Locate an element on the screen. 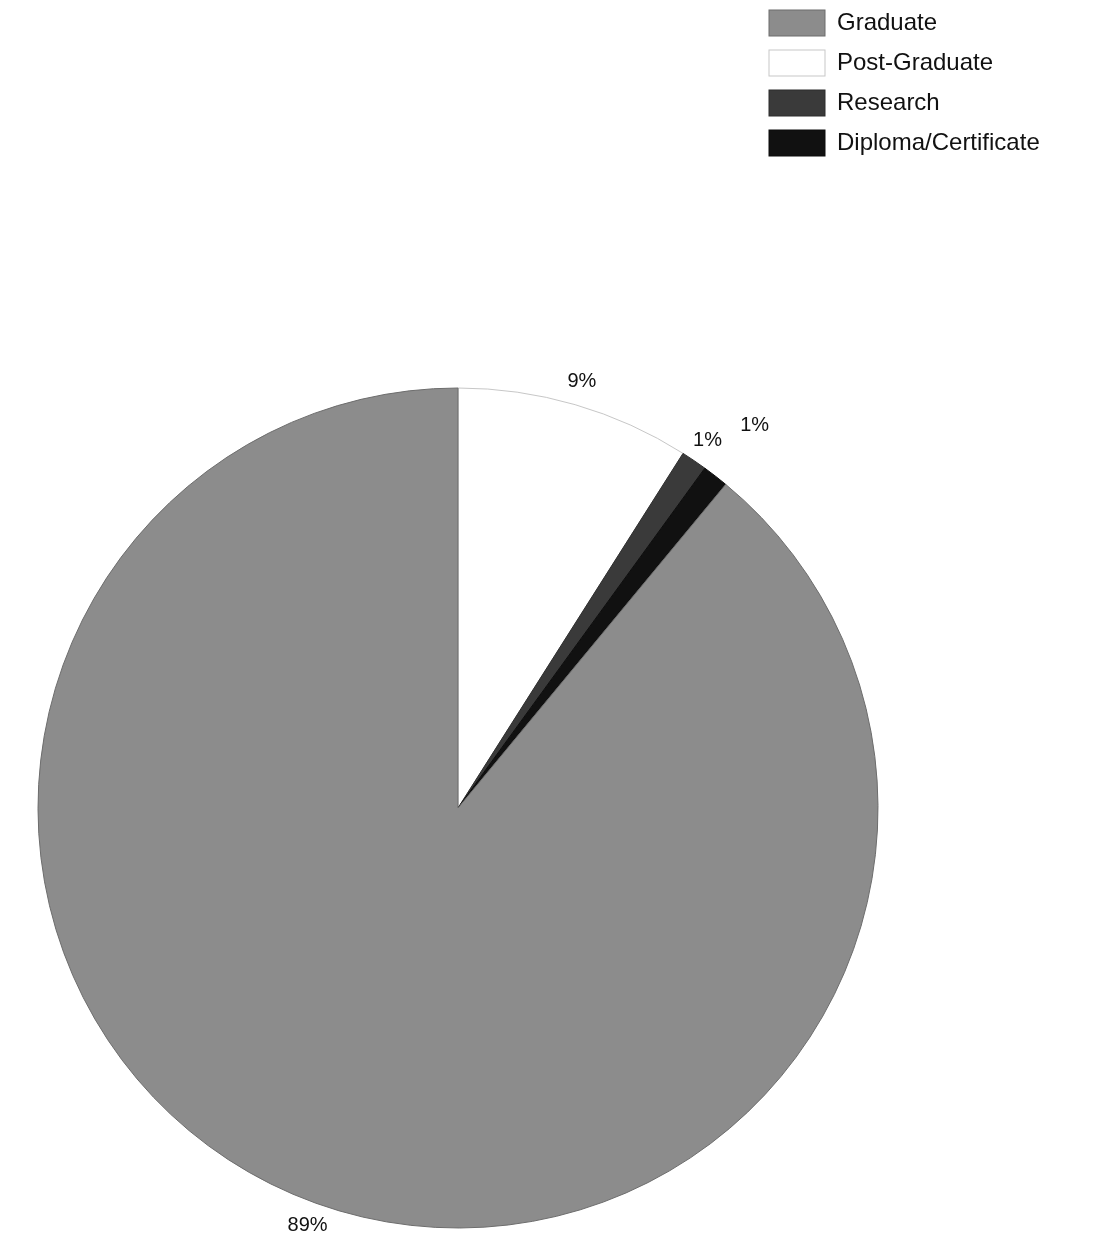 The height and width of the screenshot is (1256, 1107). legend-label: Post-Graduate is located at coordinates (915, 62).